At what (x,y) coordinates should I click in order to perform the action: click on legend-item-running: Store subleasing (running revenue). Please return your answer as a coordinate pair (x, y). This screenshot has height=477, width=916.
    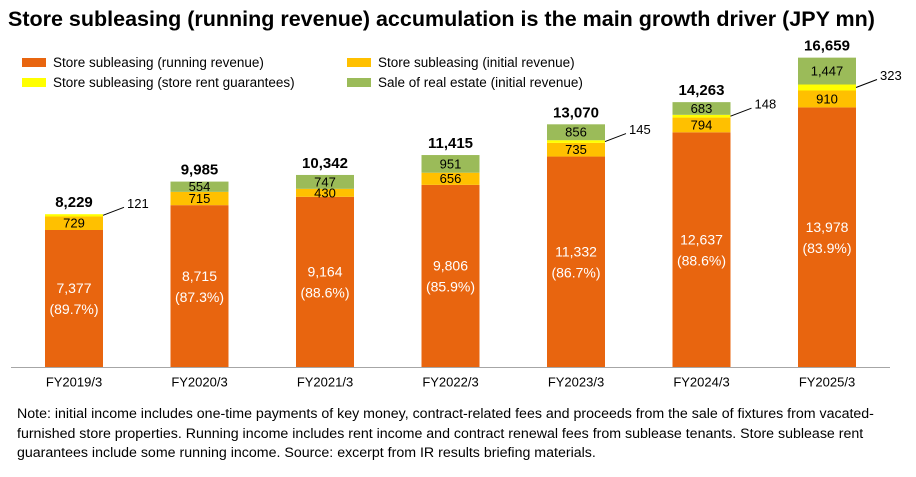
    Looking at the image, I should click on (143, 62).